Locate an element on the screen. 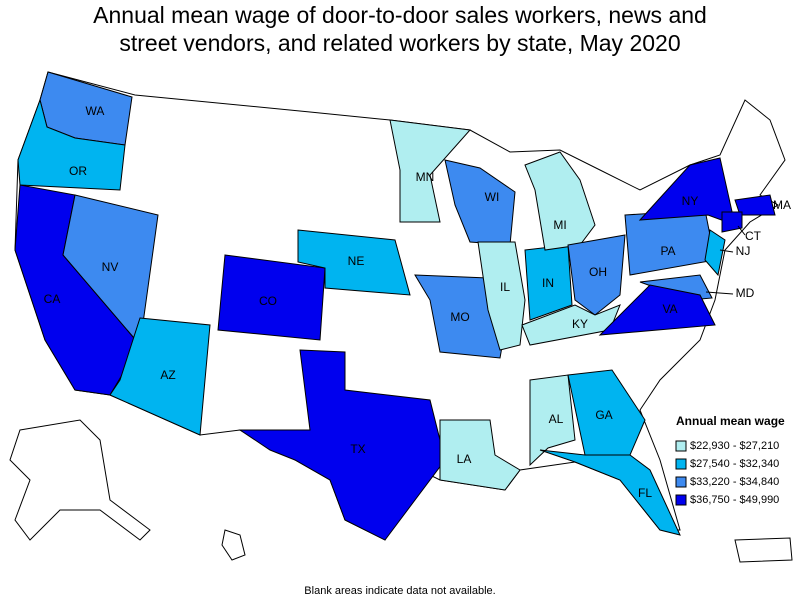 The width and height of the screenshot is (800, 600). legend-label: $36,750 - $49,990 is located at coordinates (734, 500).